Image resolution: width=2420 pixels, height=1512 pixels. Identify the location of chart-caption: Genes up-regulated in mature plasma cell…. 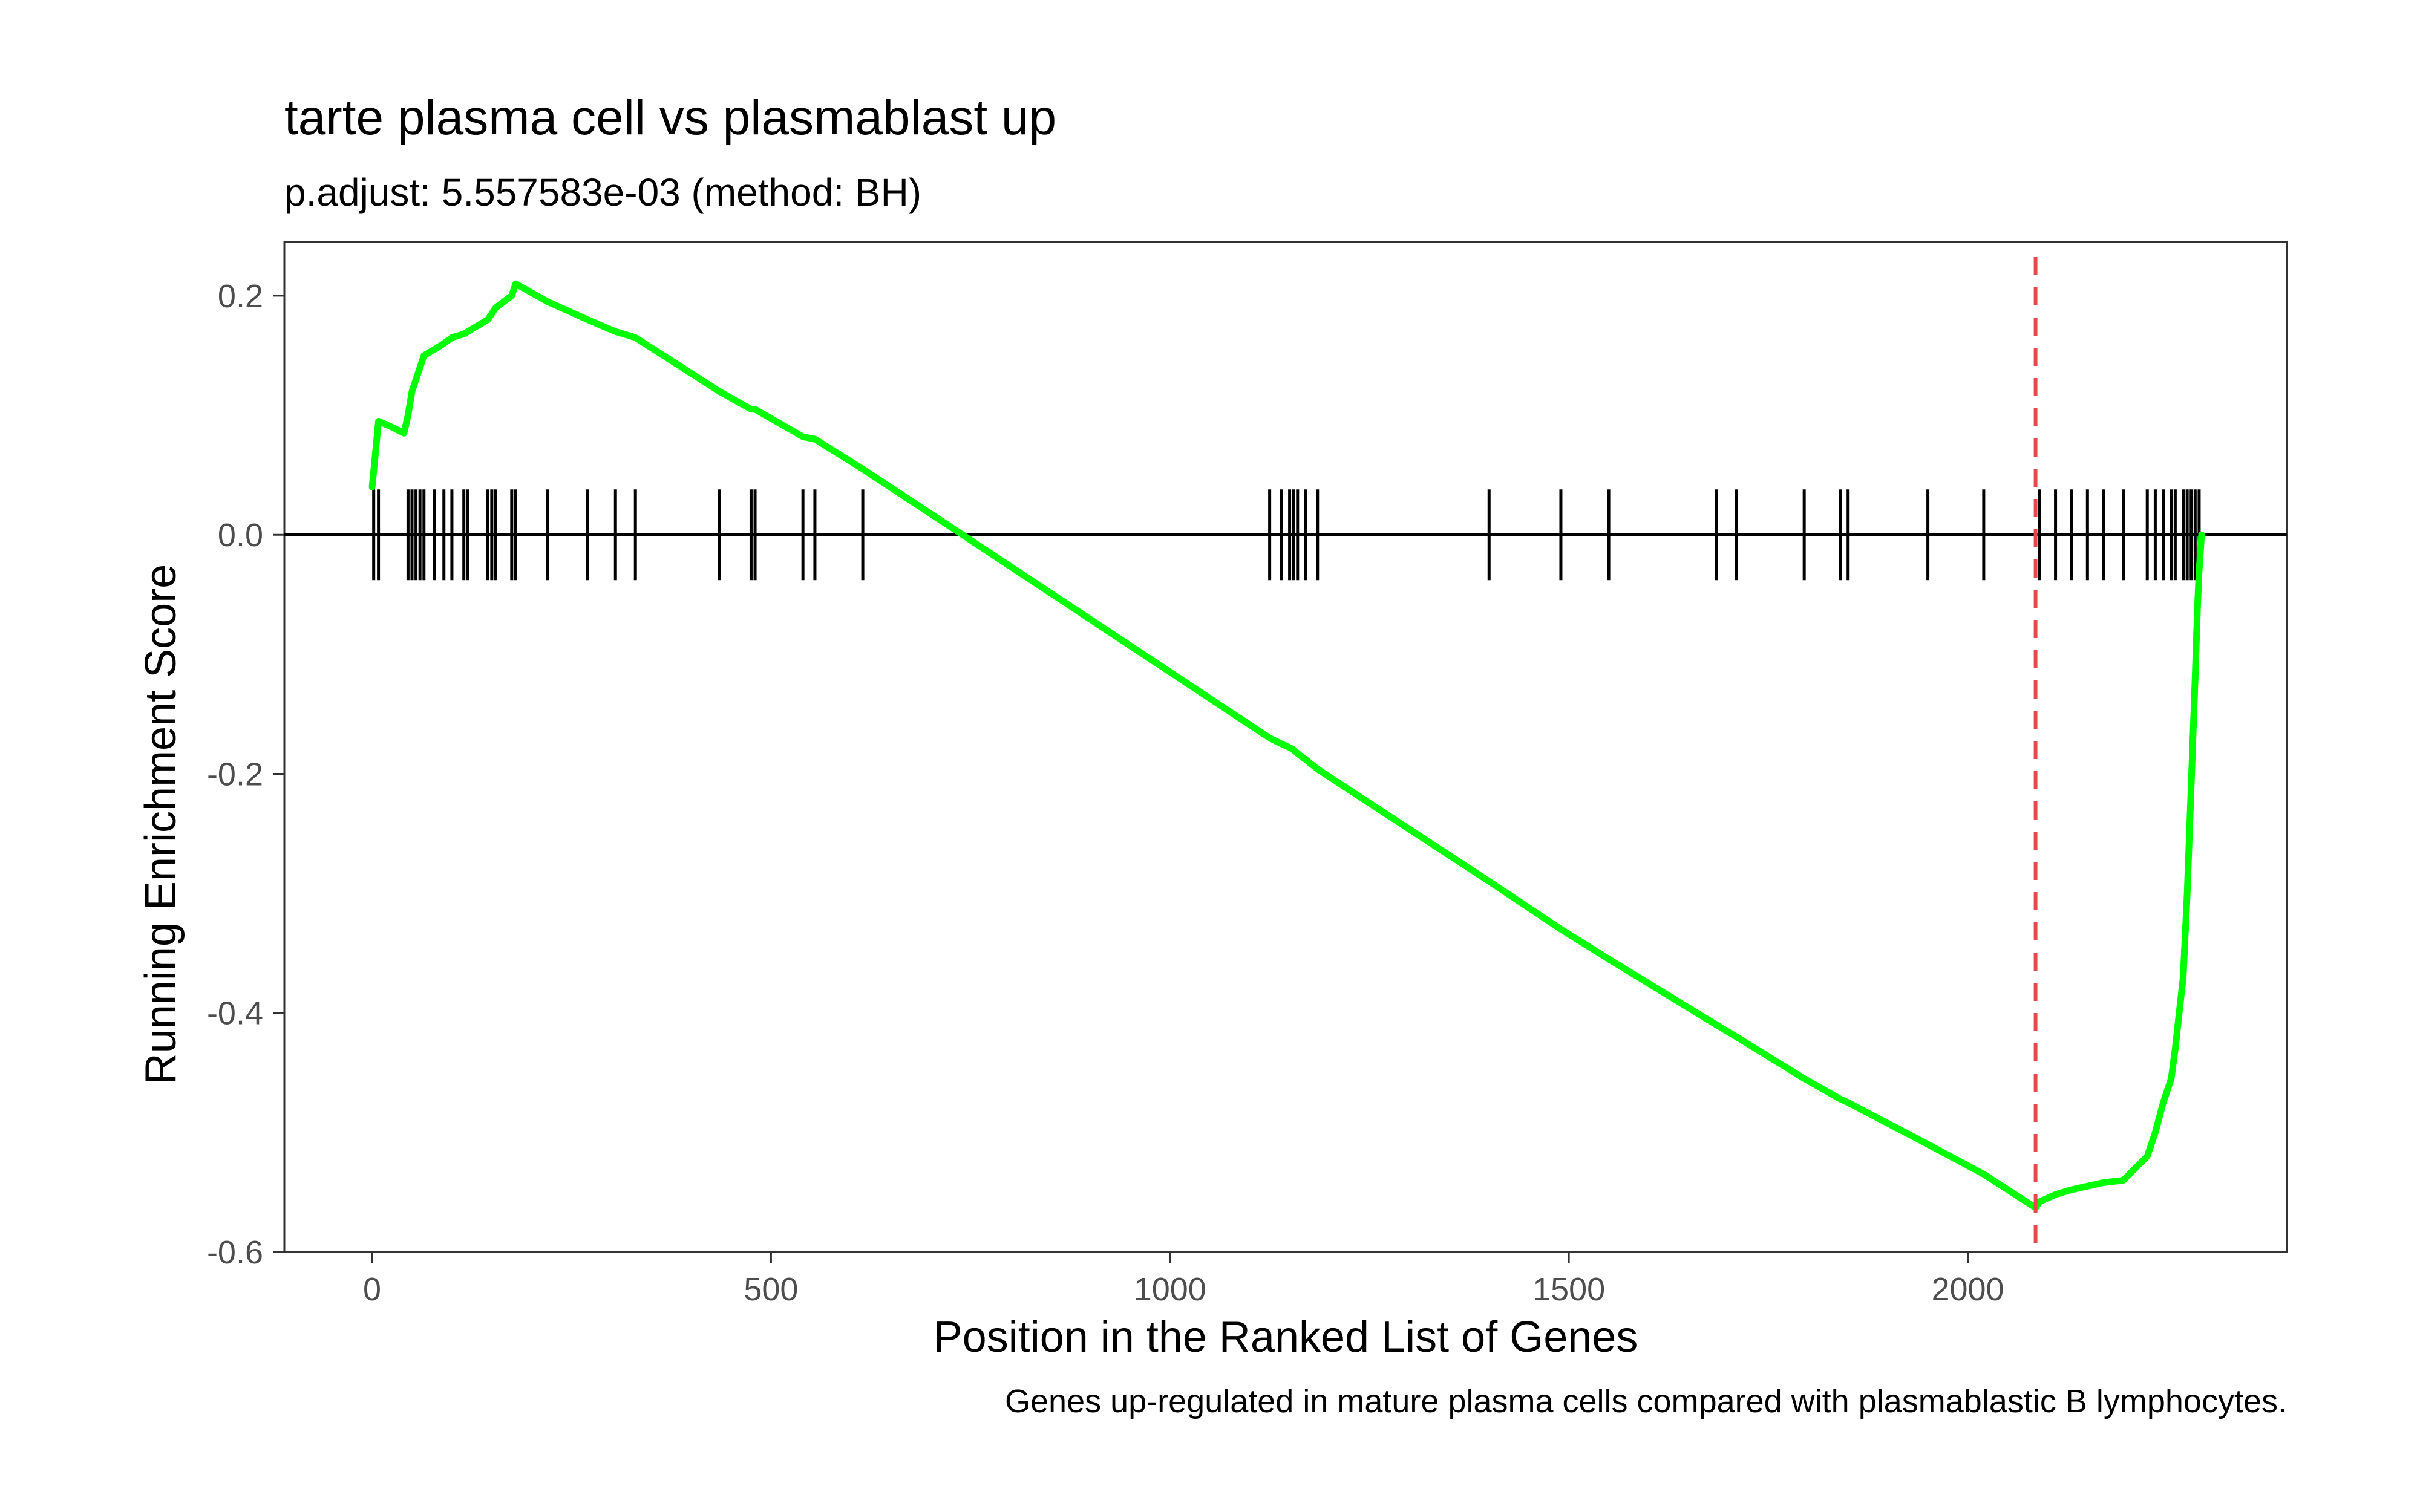
(1646, 1401).